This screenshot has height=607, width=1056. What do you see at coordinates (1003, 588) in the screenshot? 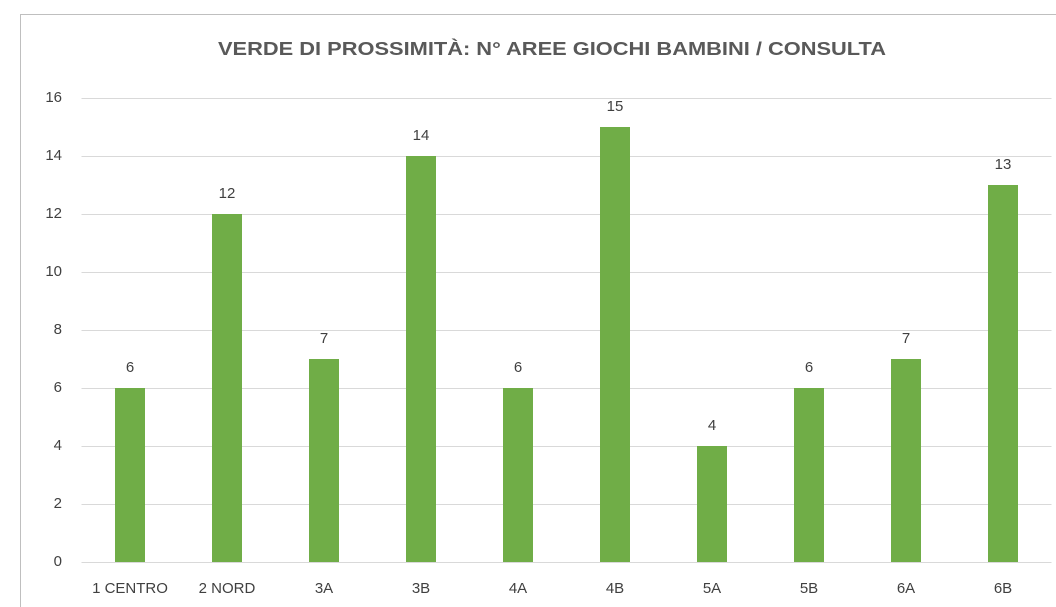
I see `x-tick-label: 6B` at bounding box center [1003, 588].